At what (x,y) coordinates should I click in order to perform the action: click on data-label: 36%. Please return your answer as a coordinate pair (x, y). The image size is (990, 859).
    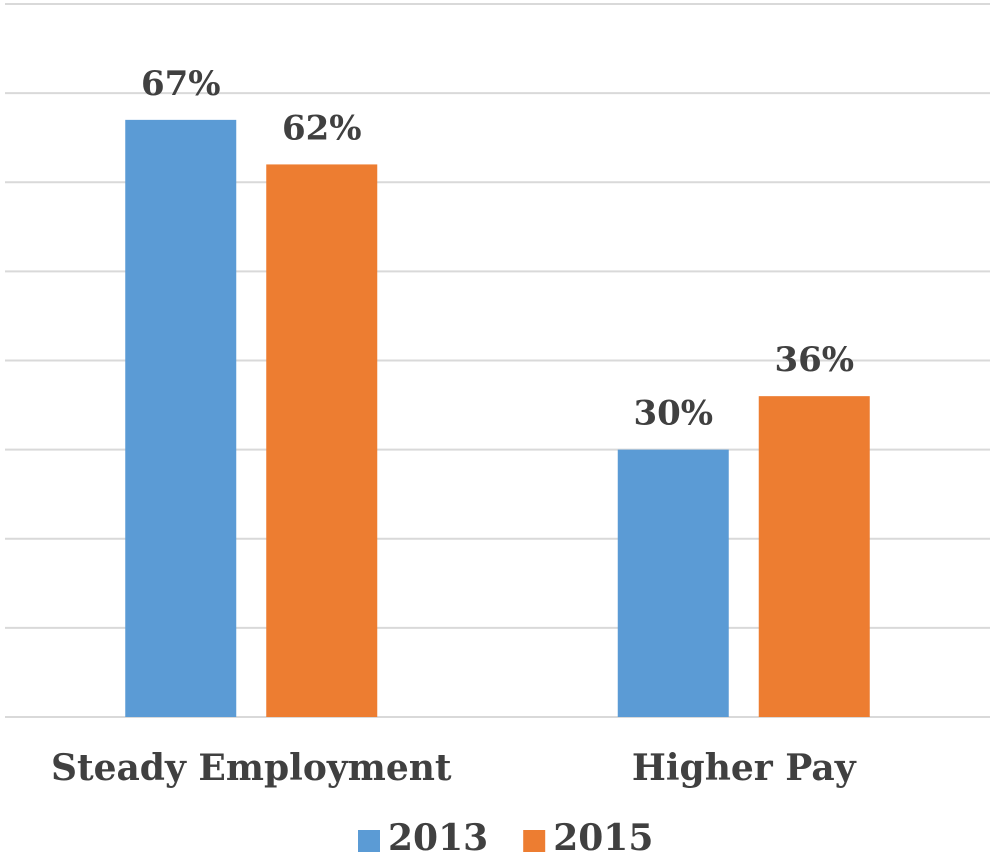
    Looking at the image, I should click on (814, 360).